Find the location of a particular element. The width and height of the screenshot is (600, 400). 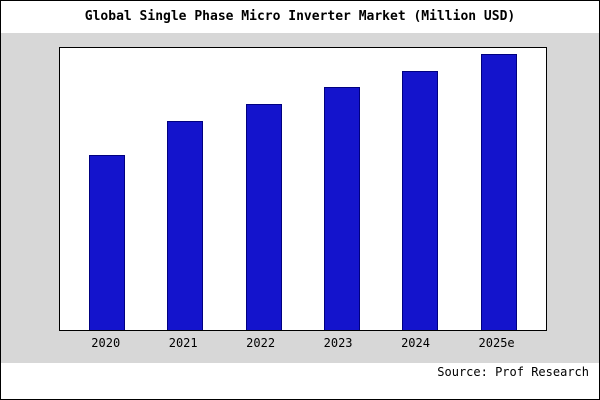

x-tick-label-2025e: 2025e is located at coordinates (496, 343).